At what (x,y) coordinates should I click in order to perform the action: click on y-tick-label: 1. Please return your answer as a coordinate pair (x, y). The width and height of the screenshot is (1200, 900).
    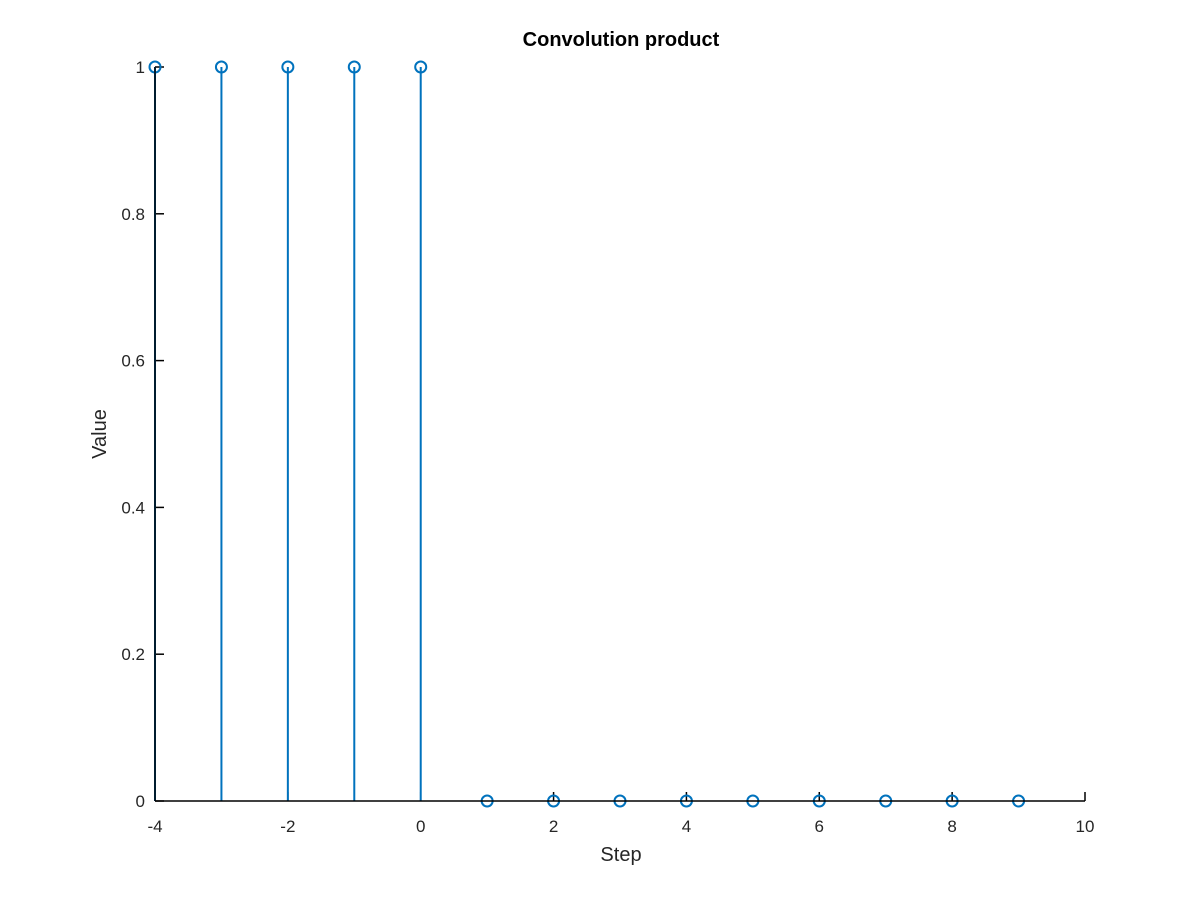
    Looking at the image, I should click on (140, 67).